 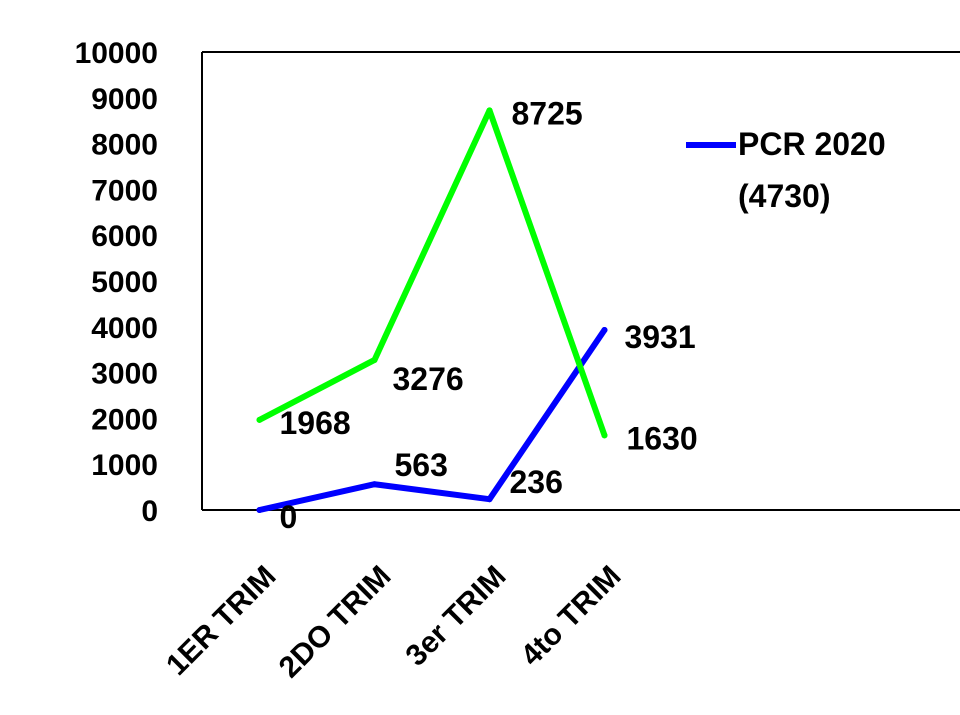 What do you see at coordinates (838, 170) in the screenshot?
I see `legend-entry-pcr-2020: PCR 2020 (4730)` at bounding box center [838, 170].